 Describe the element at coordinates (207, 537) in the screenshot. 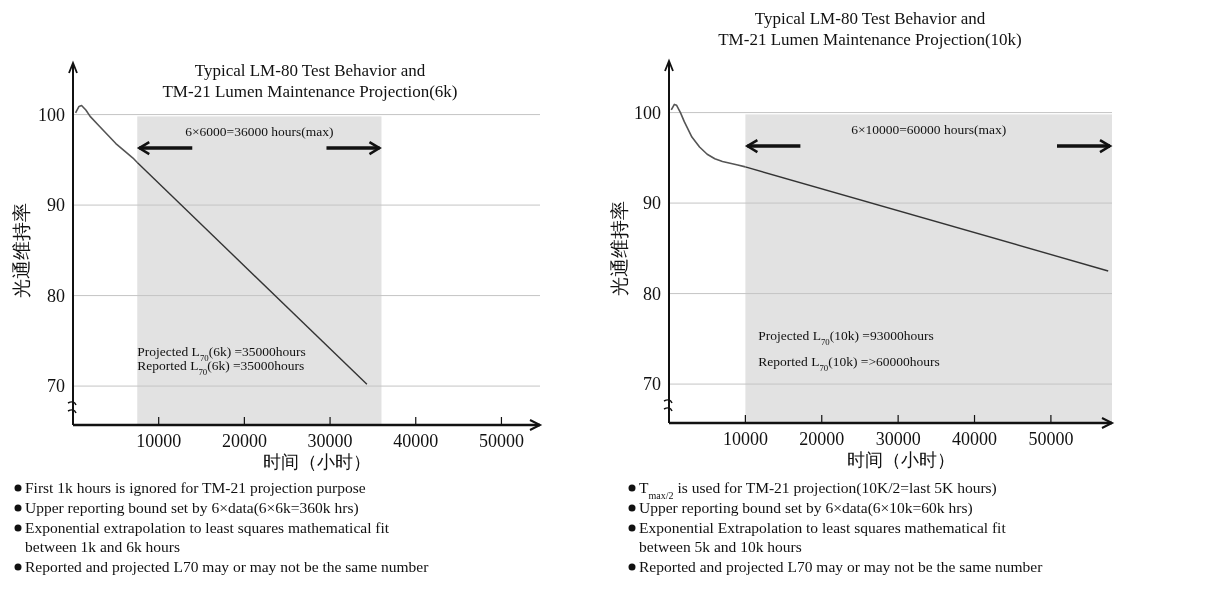

I see `text: Exponential extrapolation to least squares mathematical fit between 1k and 6k hours` at that location.